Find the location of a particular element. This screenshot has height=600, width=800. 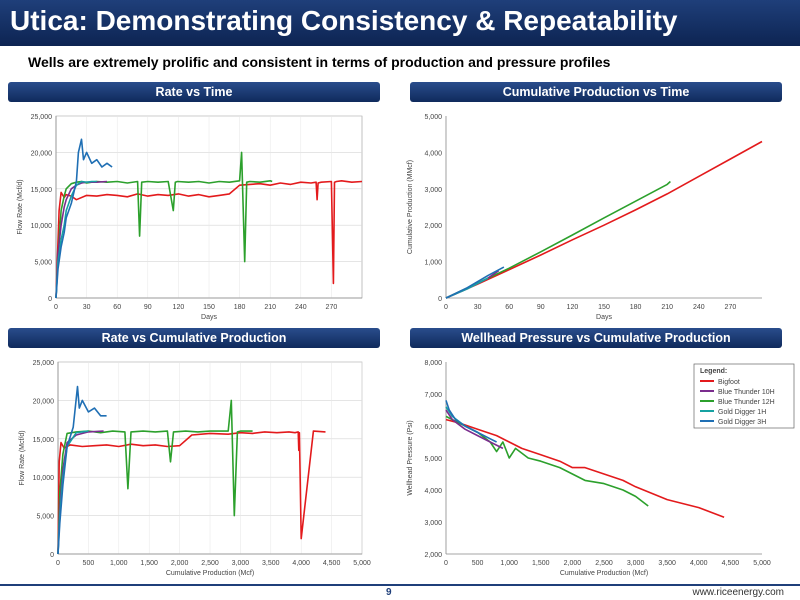

y-axis-label: Wellhead Pressure (Psi) is located at coordinates (410, 457).